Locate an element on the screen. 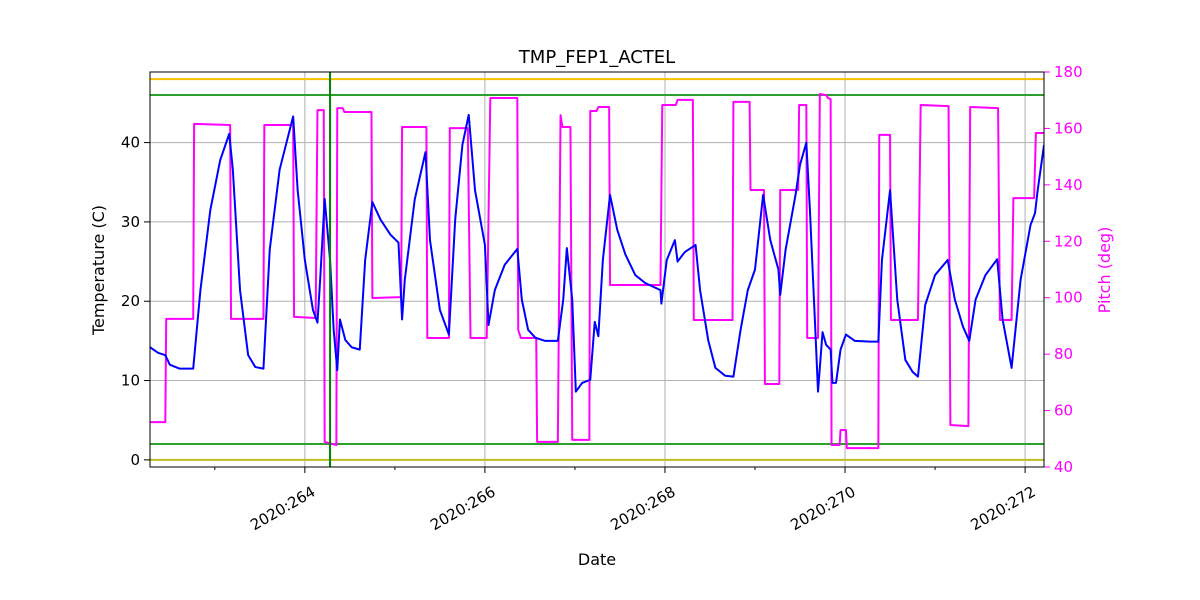 The width and height of the screenshot is (1200, 600). y-tick-label: 10 is located at coordinates (130, 381).